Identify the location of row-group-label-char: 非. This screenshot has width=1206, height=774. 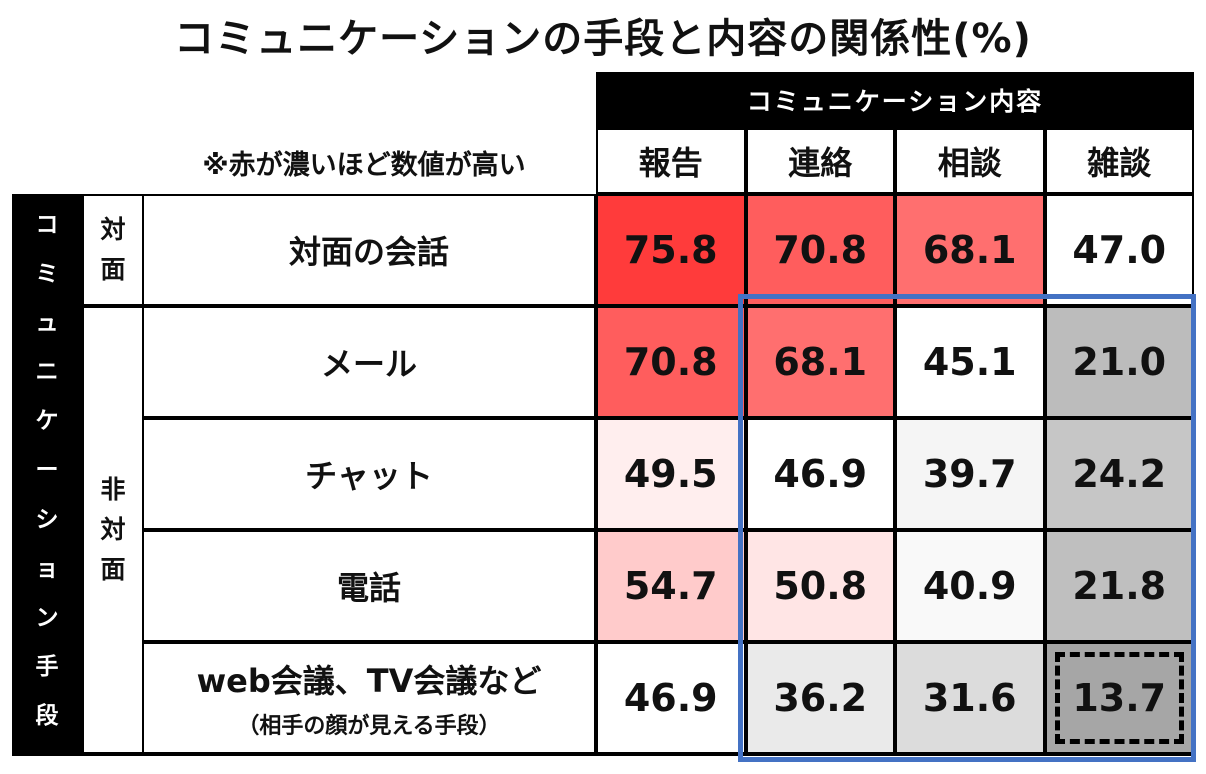
(113, 489).